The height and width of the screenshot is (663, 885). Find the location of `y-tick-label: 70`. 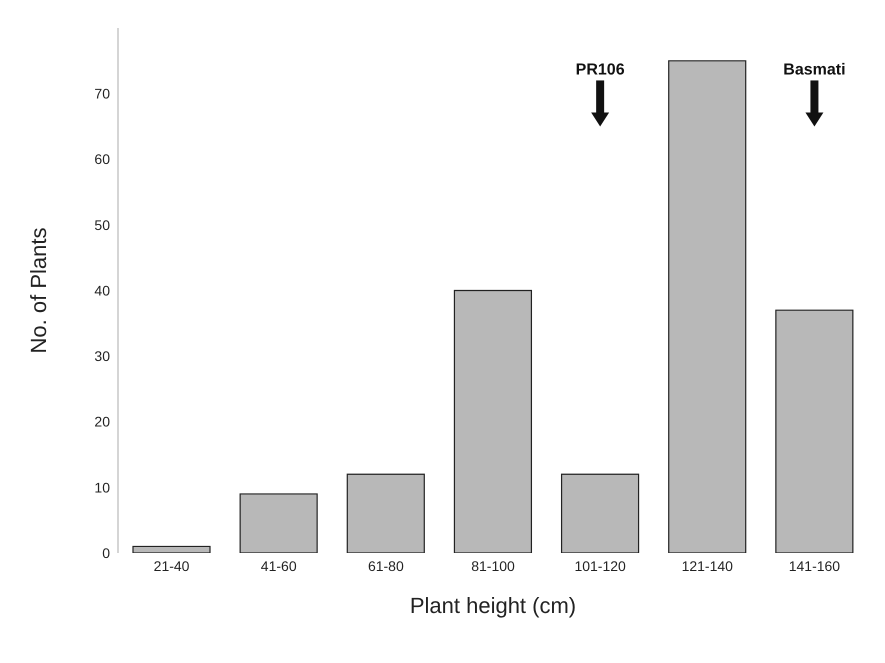

y-tick-label: 70 is located at coordinates (102, 94).